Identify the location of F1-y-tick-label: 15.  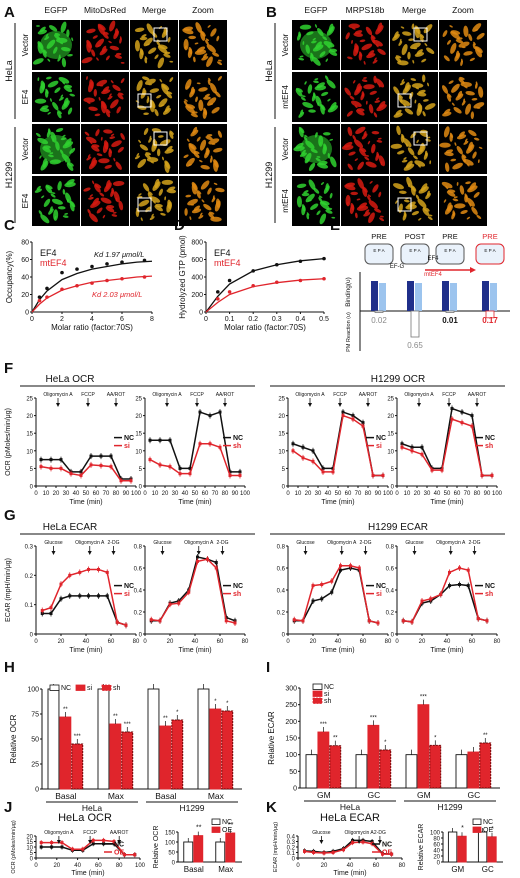
(29, 435).